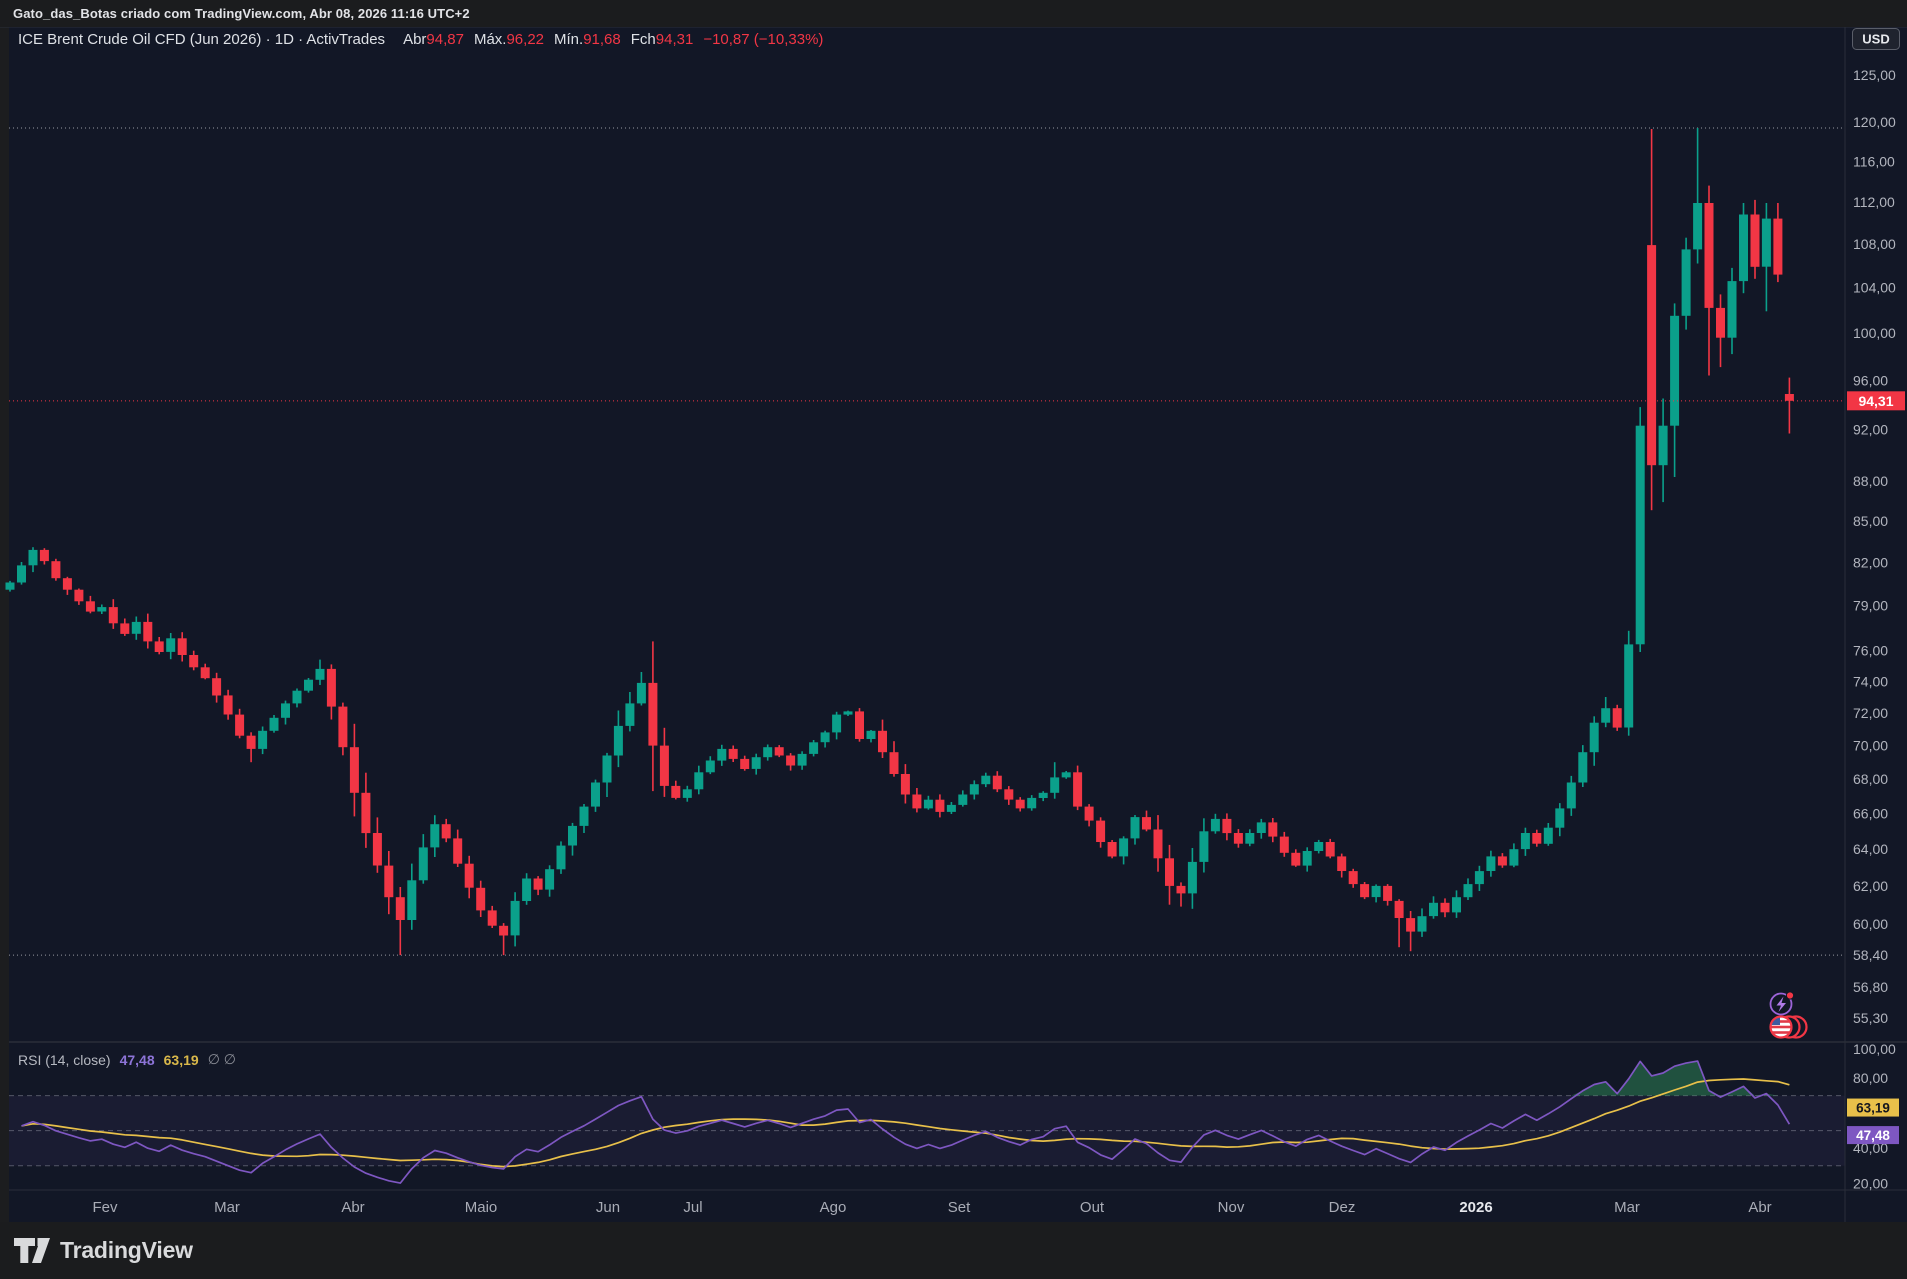 The height and width of the screenshot is (1279, 1907). I want to click on price-tick-label: 108,00, so click(1874, 244).